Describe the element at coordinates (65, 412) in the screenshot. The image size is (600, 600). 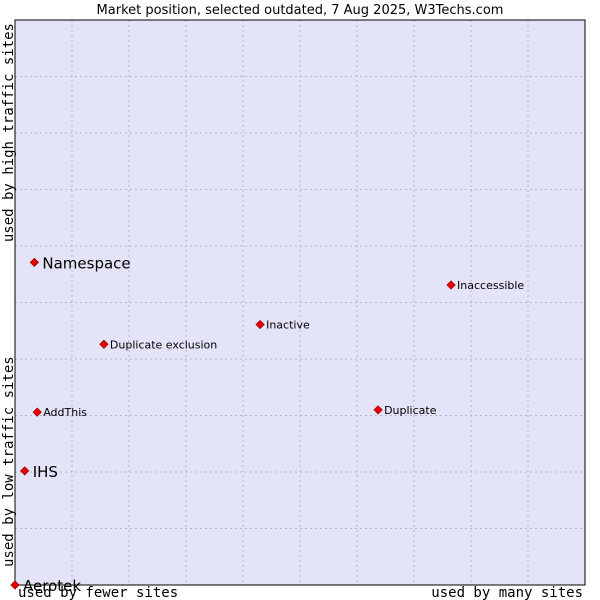
I see `point-label-addthis: AddThis` at that location.